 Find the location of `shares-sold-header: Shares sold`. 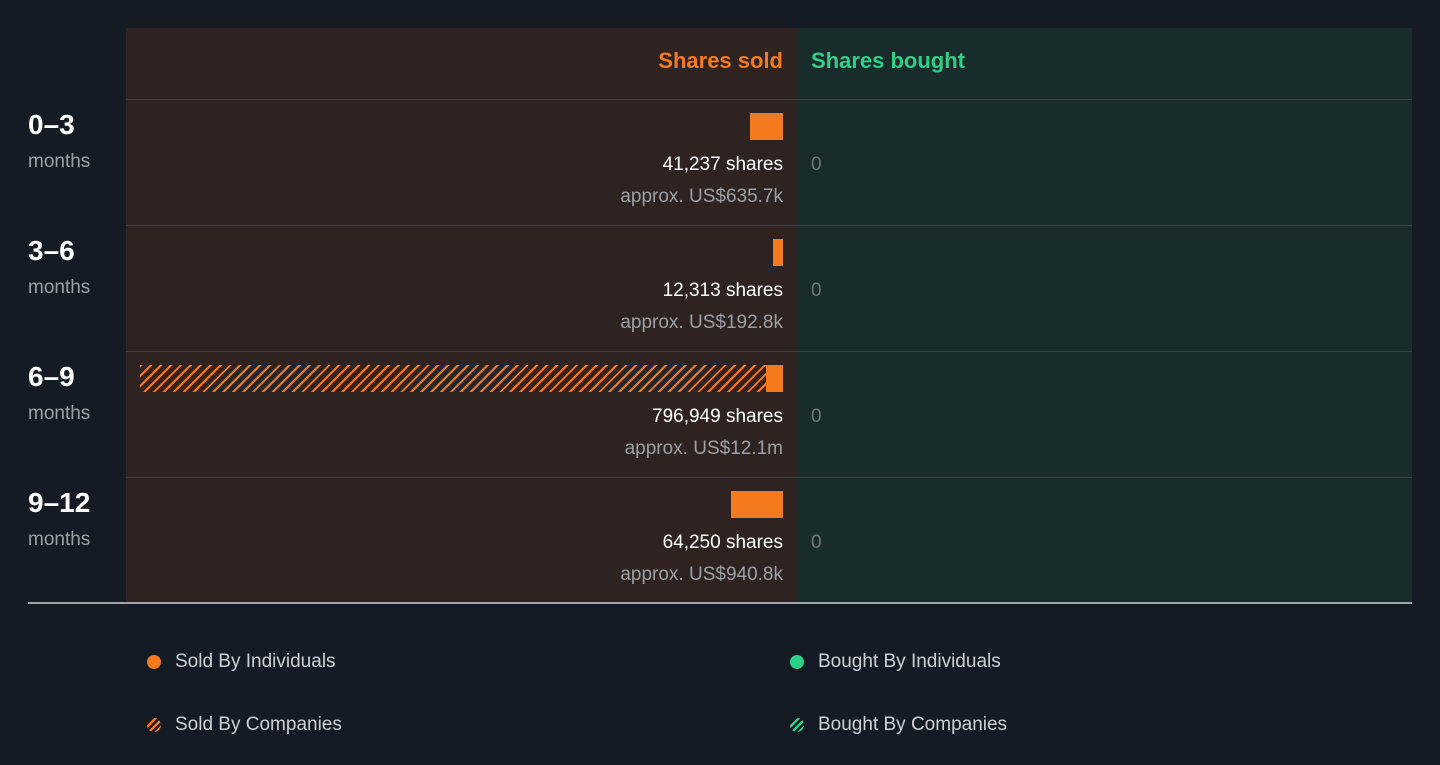

shares-sold-header: Shares sold is located at coordinates (720, 60).